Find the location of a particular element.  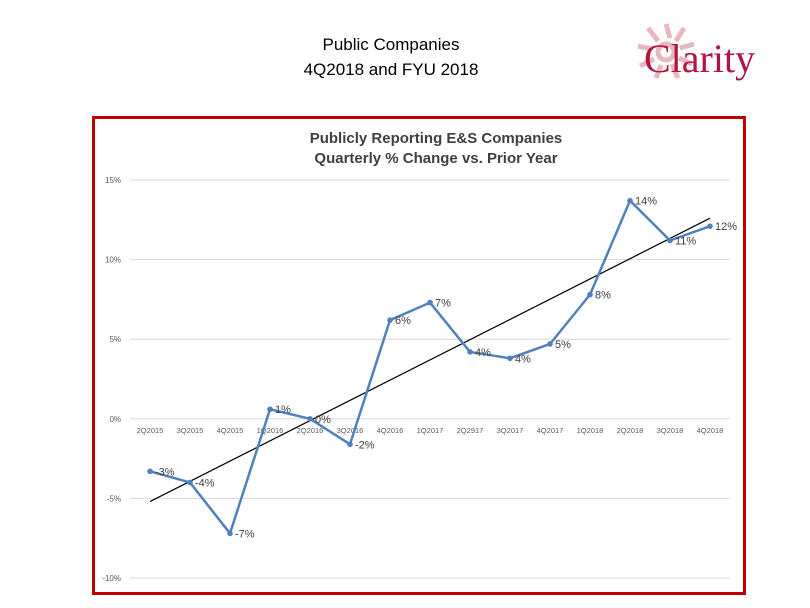

y-tick-label: 15% is located at coordinates (113, 180).